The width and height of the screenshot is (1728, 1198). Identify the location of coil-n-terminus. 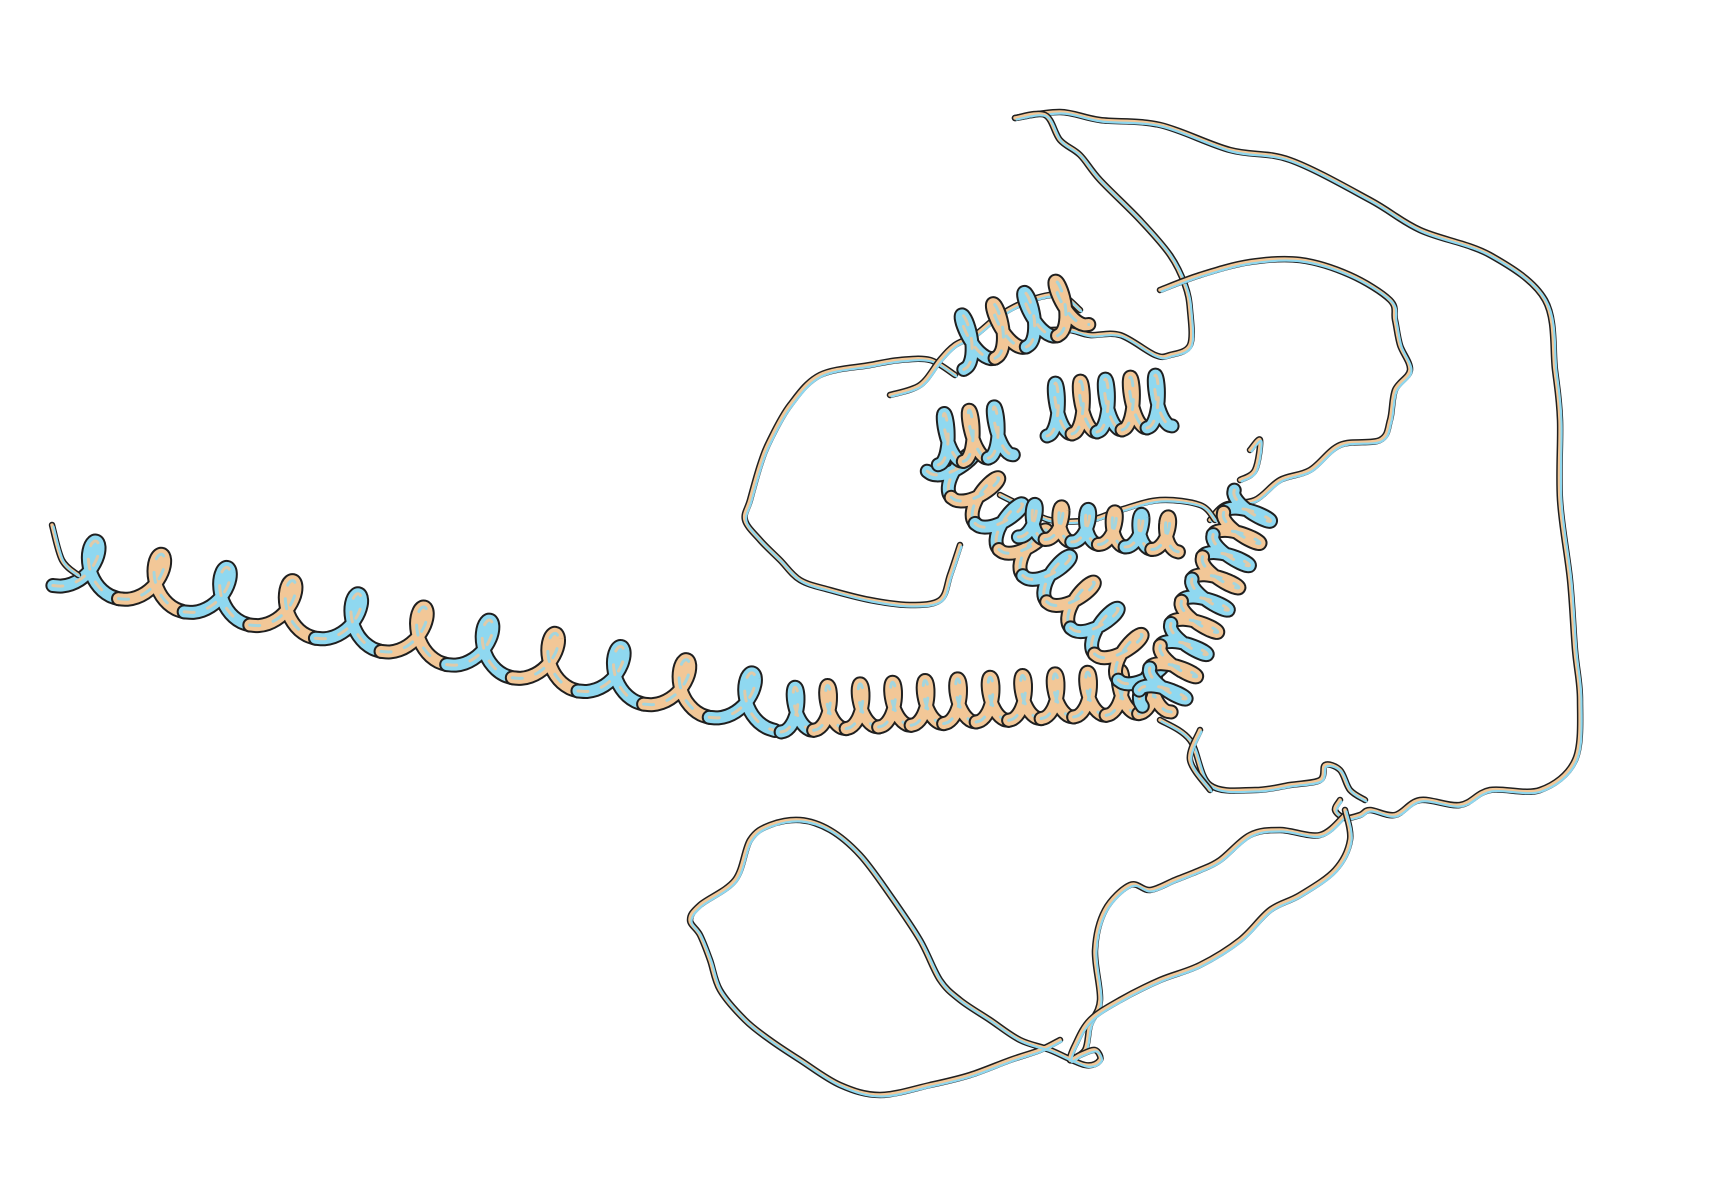
(65, 550).